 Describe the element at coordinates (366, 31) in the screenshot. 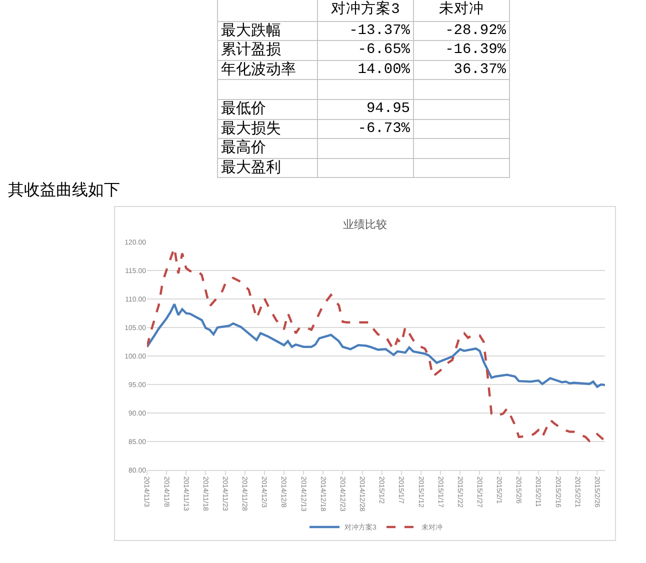

I see `data-label: -13.37%` at that location.